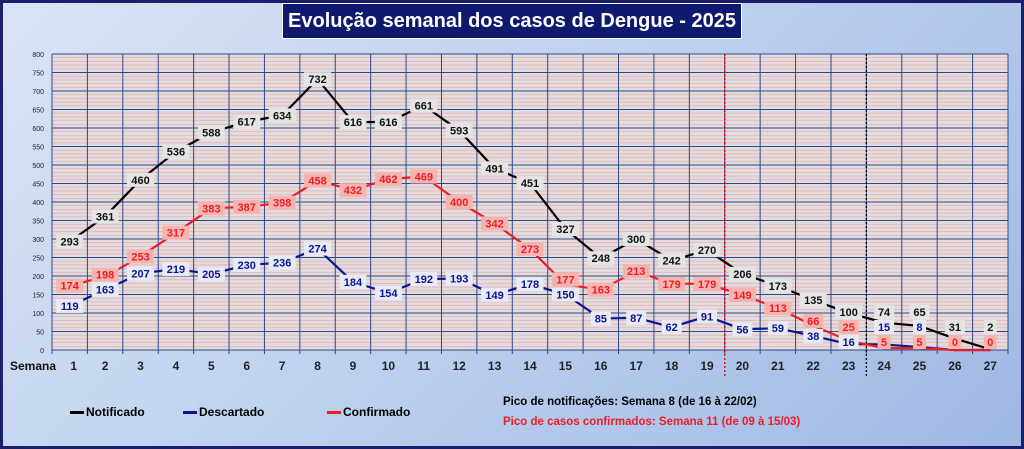 This screenshot has width=1024, height=449. What do you see at coordinates (115, 412) in the screenshot?
I see `legend-label: Notificado` at bounding box center [115, 412].